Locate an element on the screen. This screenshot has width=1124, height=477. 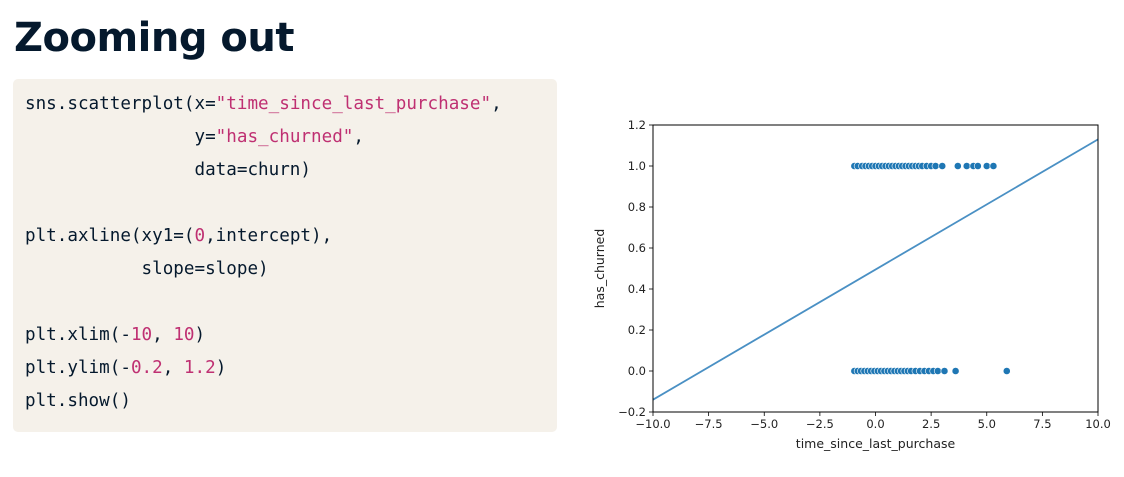
x-tick-label: 5.0 is located at coordinates (987, 424).